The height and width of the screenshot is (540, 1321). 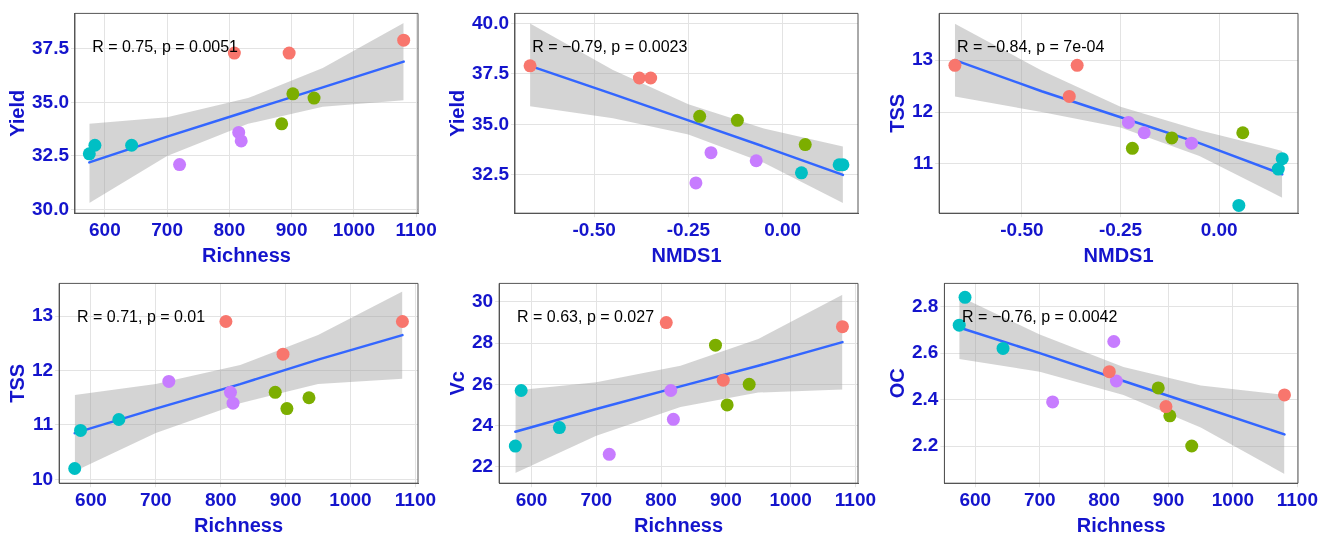 What do you see at coordinates (456, 383) in the screenshot?
I see `y-axis-title: Vc` at bounding box center [456, 383].